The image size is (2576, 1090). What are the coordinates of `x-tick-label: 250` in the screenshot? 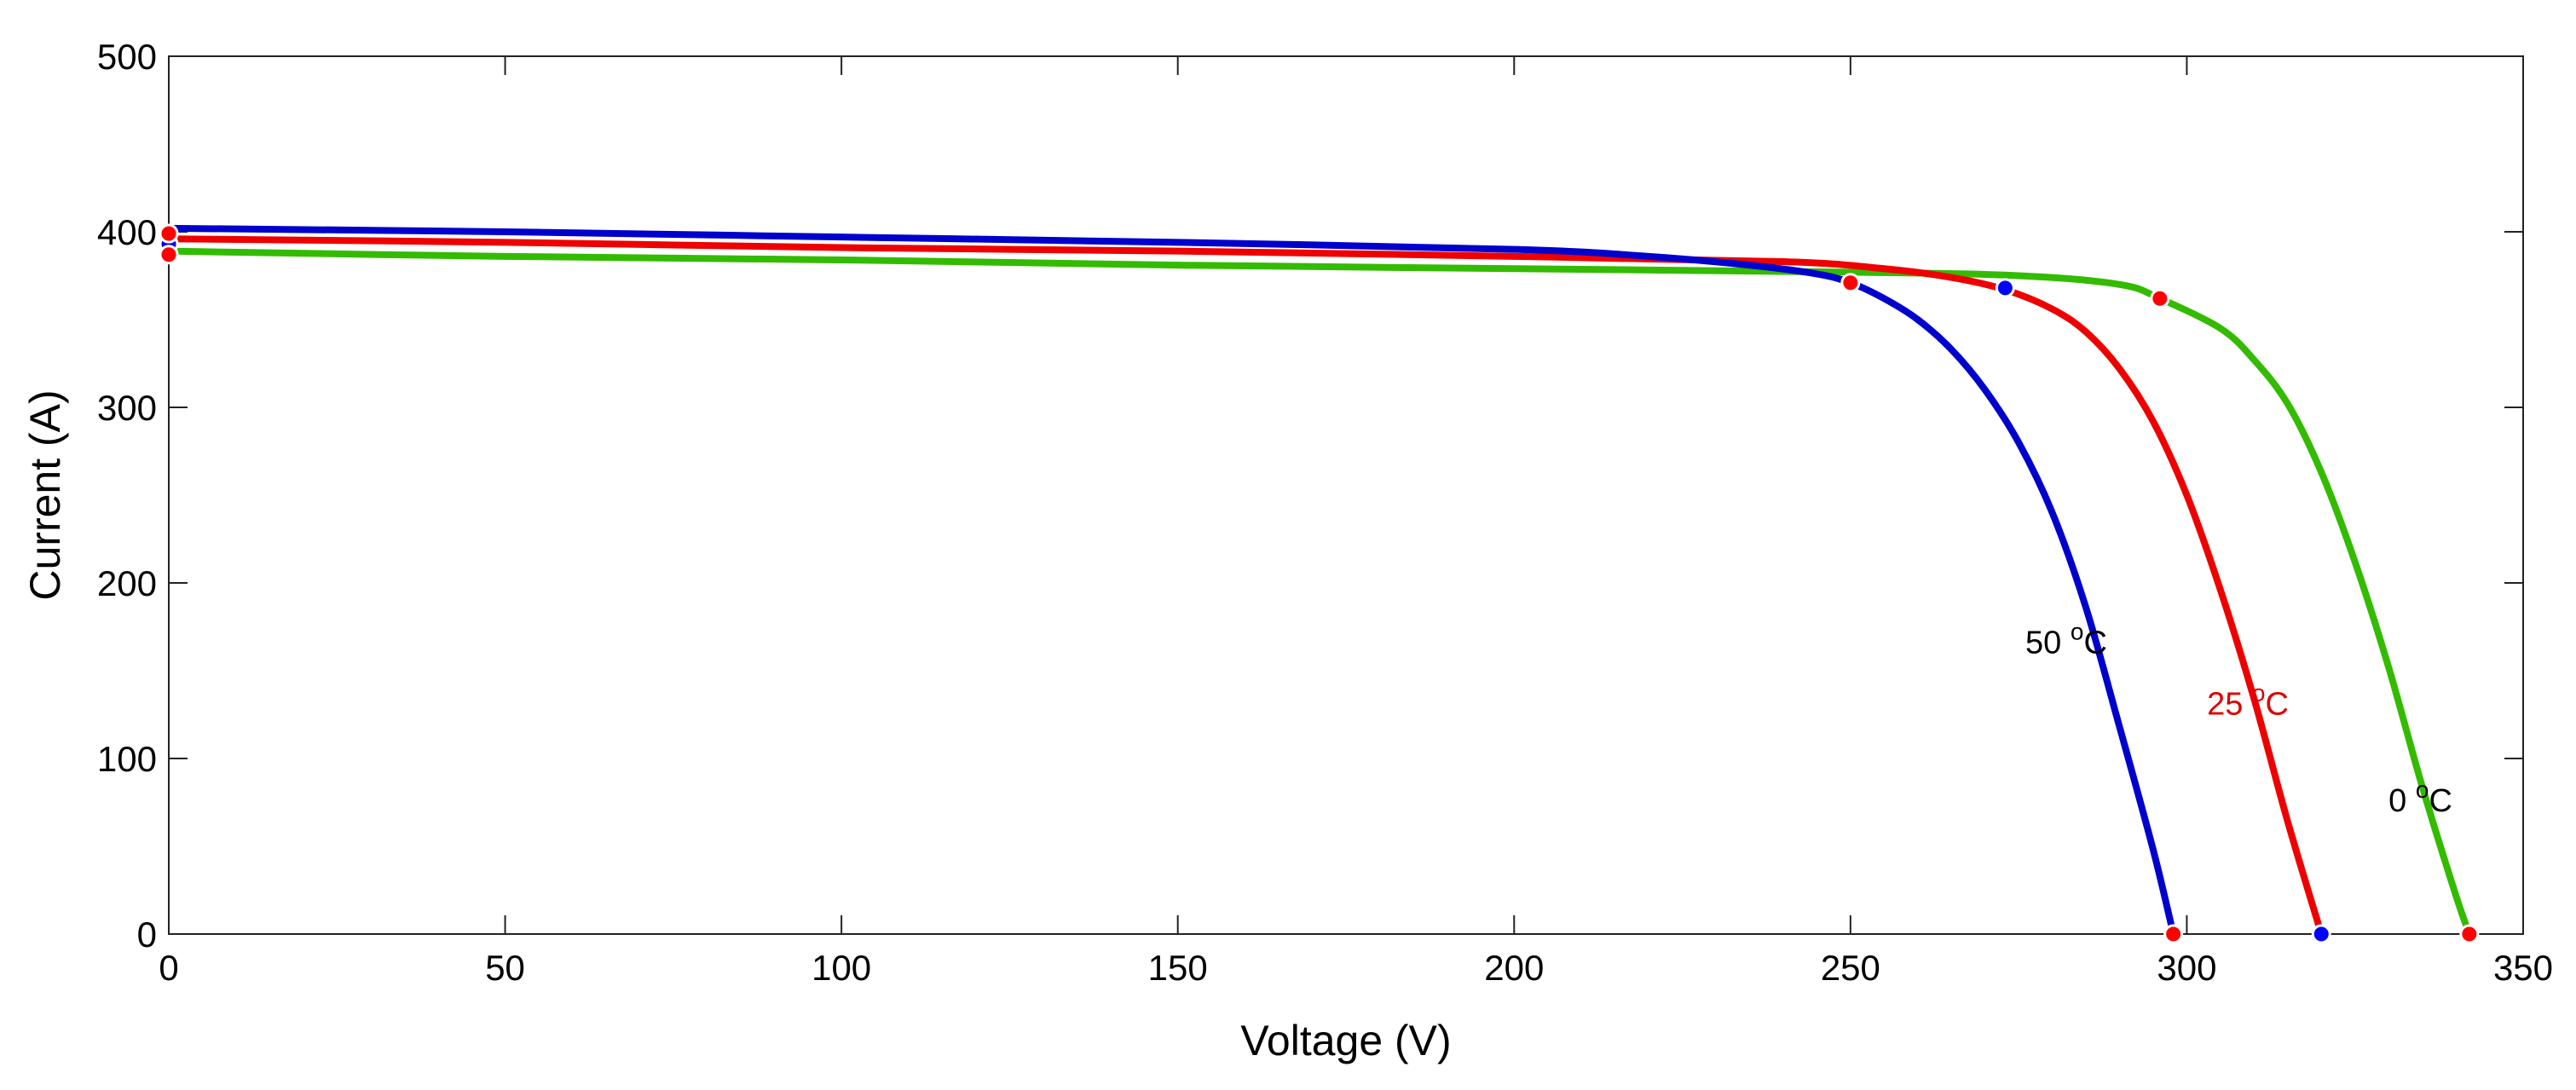 It's located at (1850, 968).